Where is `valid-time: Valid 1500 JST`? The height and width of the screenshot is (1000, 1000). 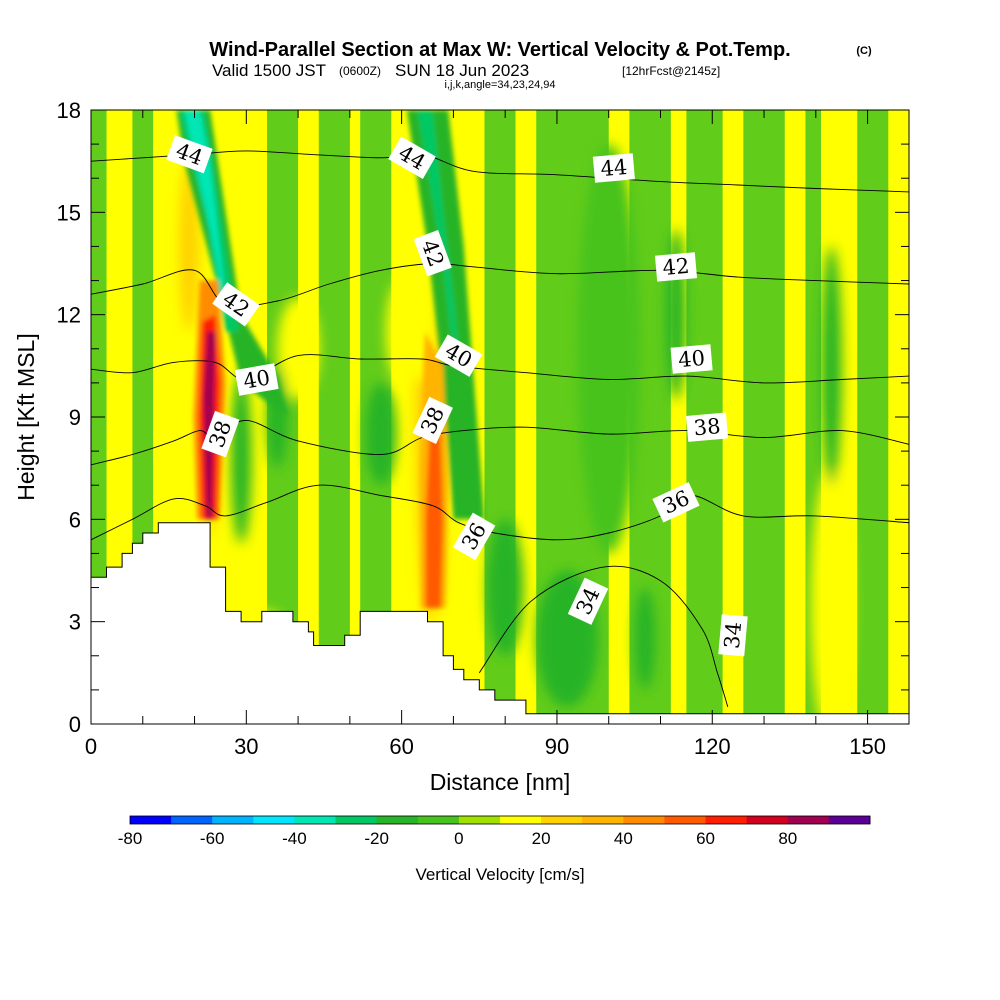 valid-time: Valid 1500 JST is located at coordinates (269, 70).